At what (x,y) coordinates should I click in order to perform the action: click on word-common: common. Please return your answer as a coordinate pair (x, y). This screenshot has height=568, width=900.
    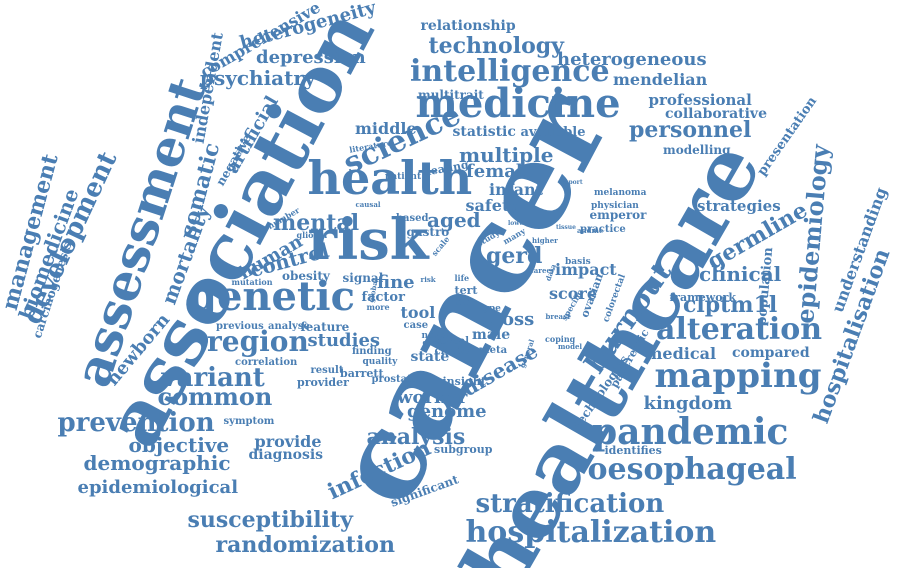
    Looking at the image, I should click on (215, 396).